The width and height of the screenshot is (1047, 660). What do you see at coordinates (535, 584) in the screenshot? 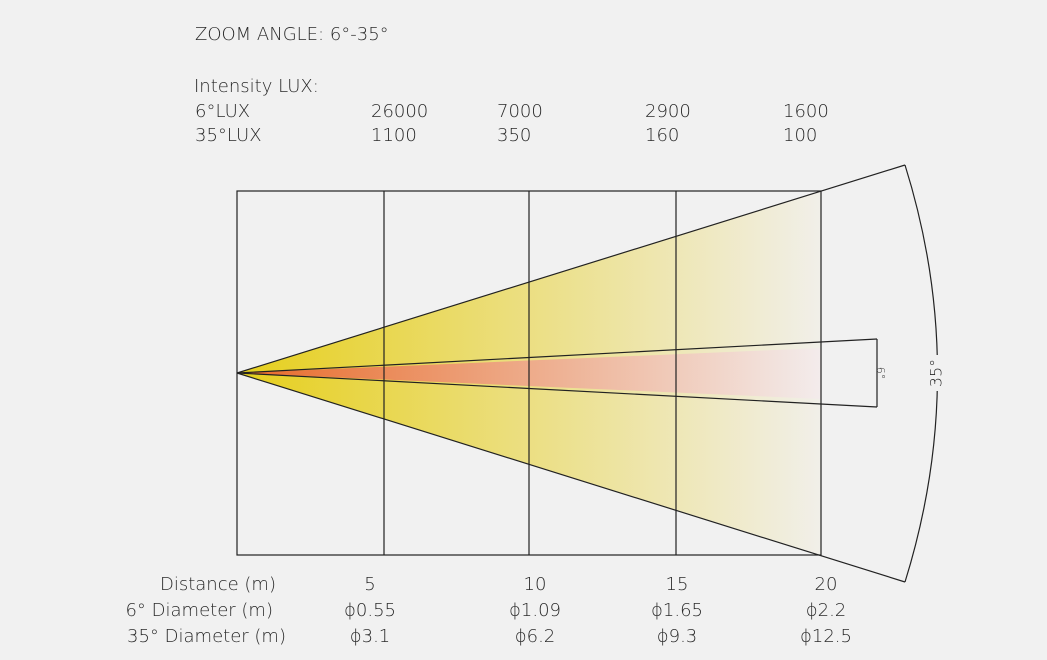
I see `table-value: 10` at bounding box center [535, 584].